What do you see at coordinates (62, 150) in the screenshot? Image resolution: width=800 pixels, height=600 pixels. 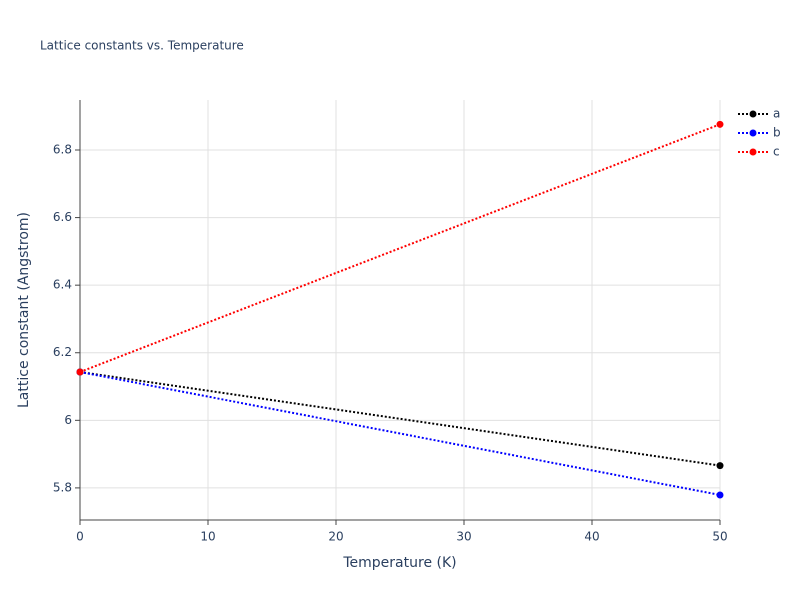 I see `y-tick-label: 6.8` at bounding box center [62, 150].